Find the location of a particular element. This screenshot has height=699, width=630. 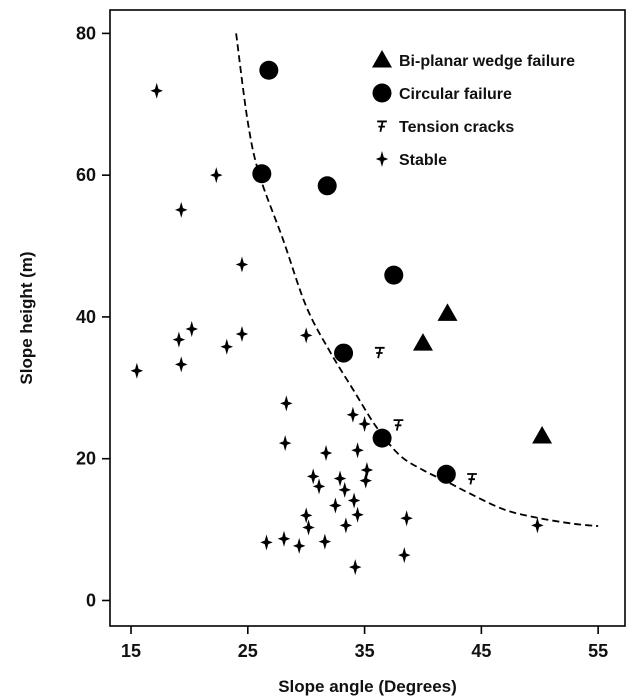

legend-star-marker is located at coordinates (382, 159).